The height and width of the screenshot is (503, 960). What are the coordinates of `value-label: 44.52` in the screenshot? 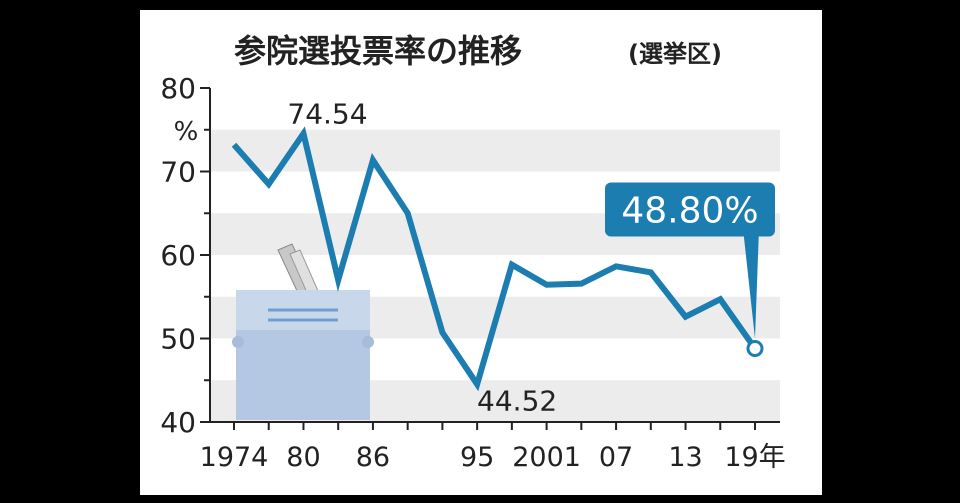 It's located at (517, 400).